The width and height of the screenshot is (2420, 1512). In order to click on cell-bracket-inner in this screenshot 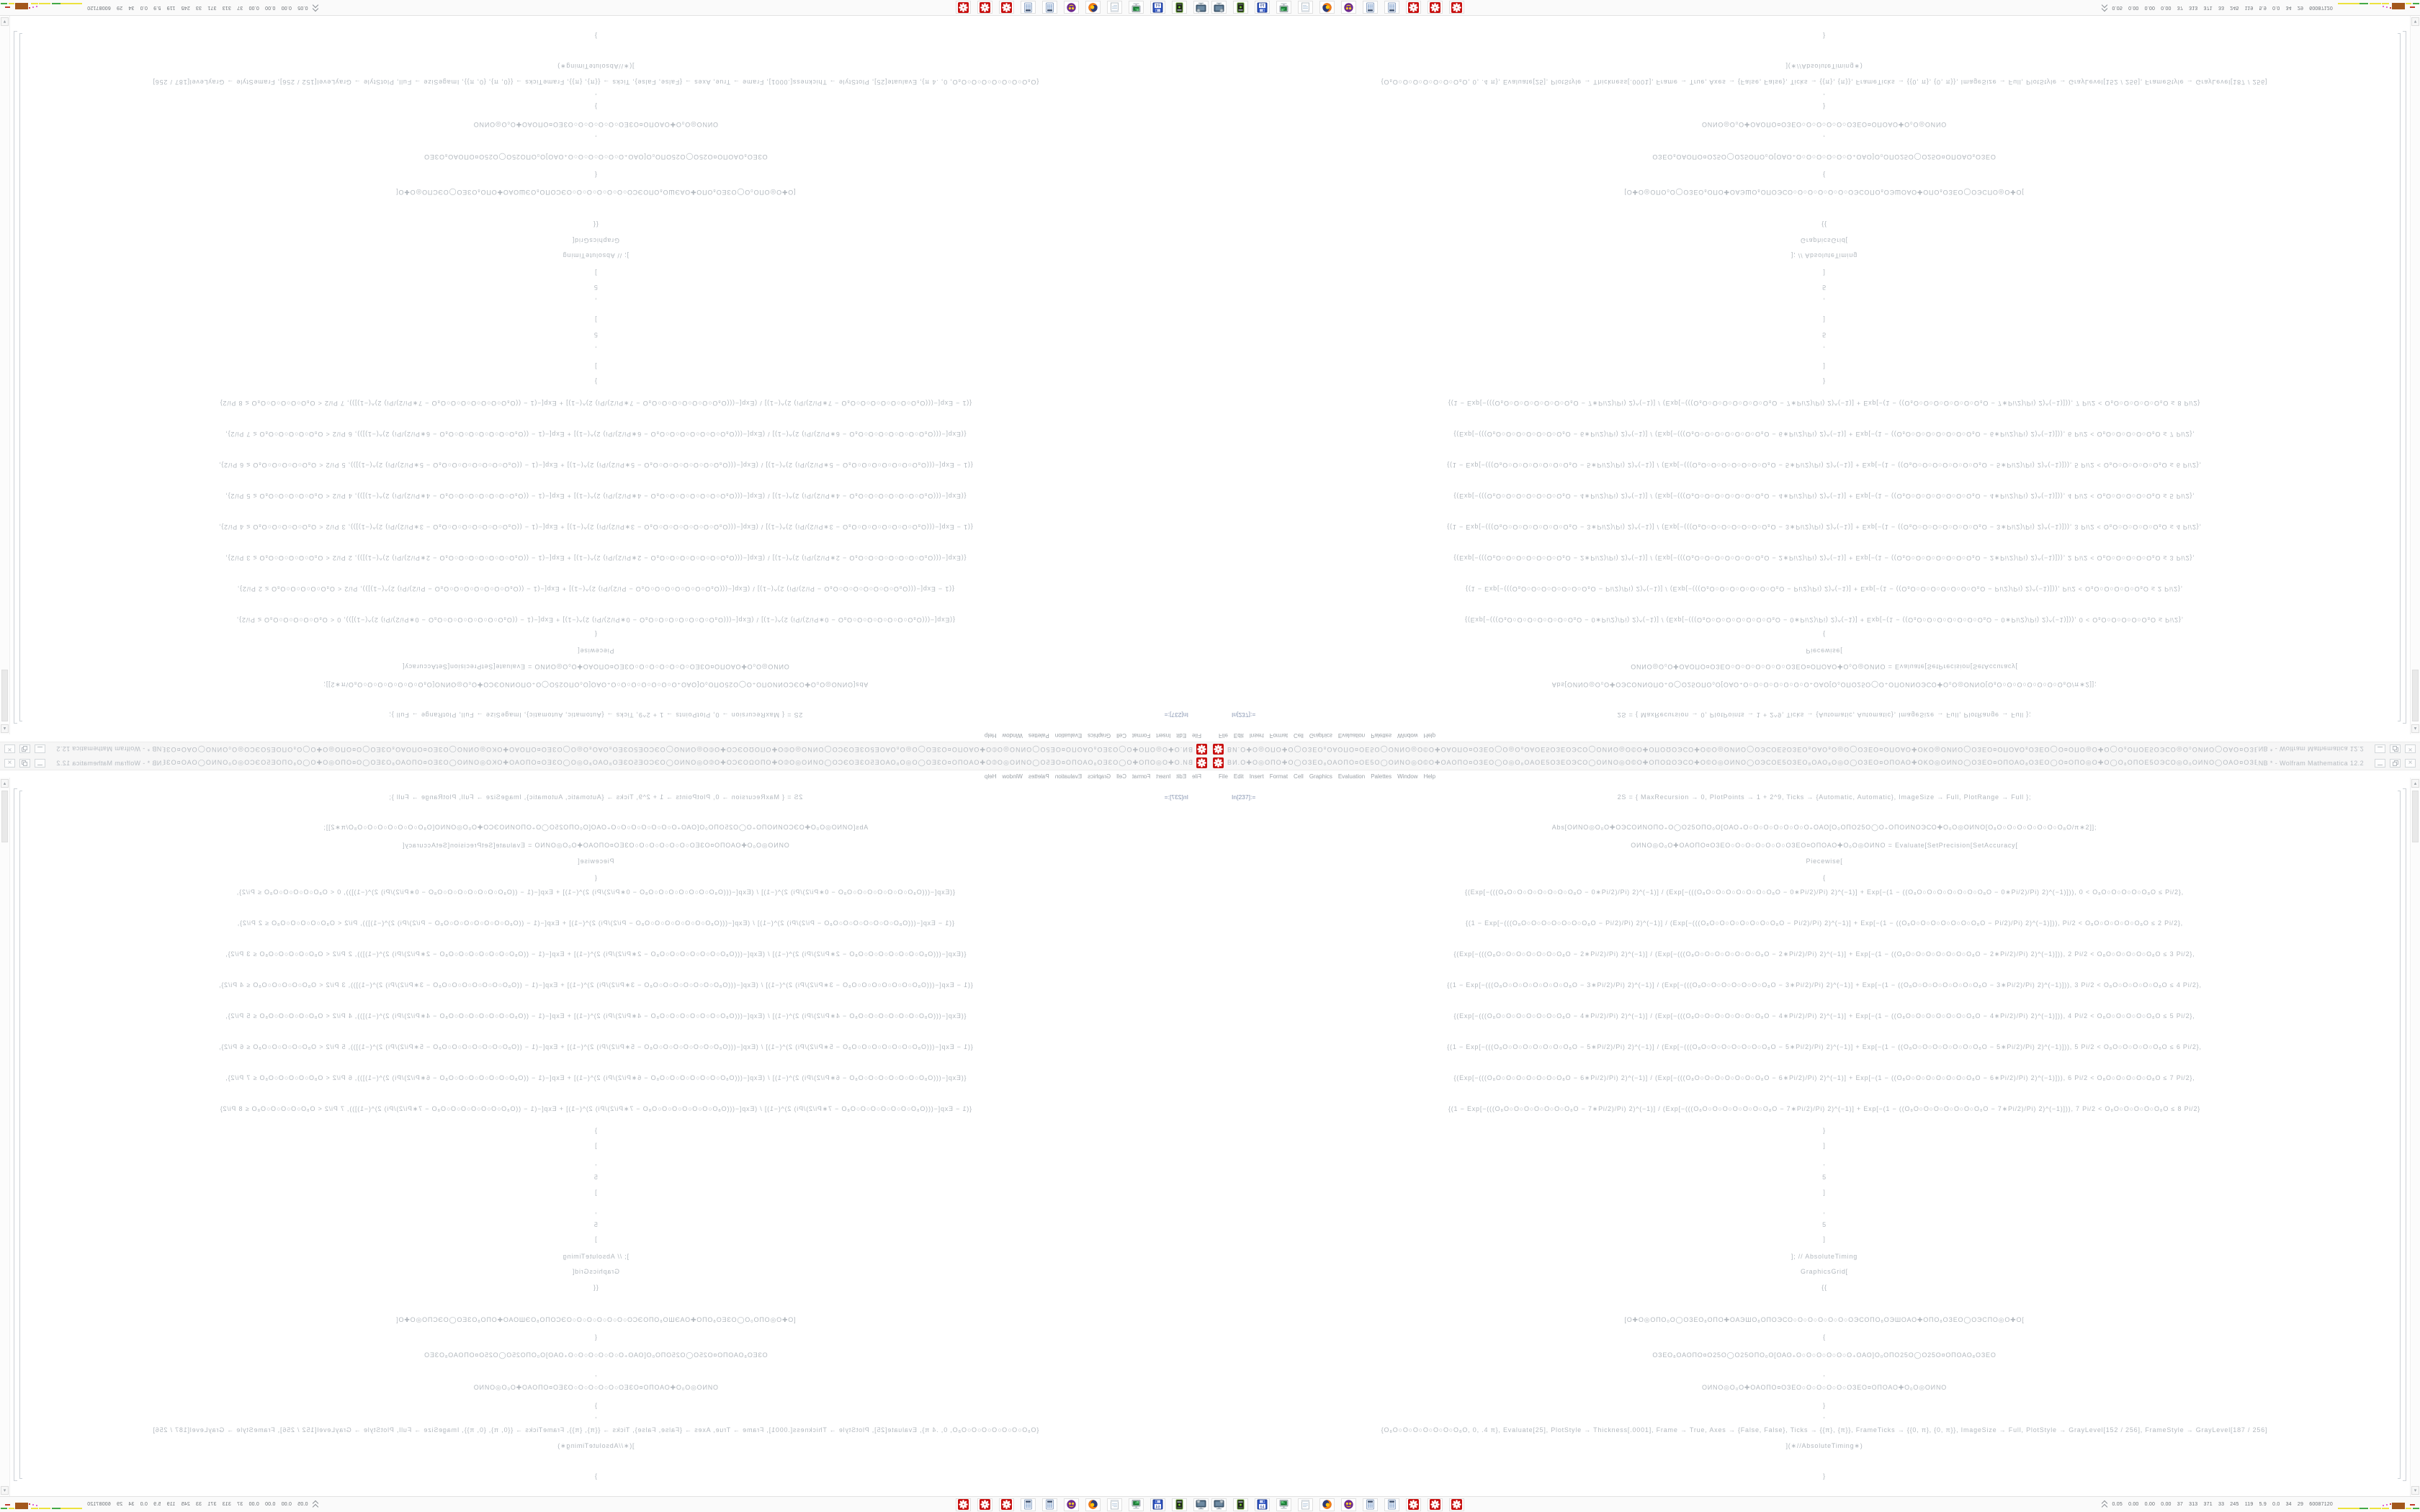, I will do `click(2399, 377)`.